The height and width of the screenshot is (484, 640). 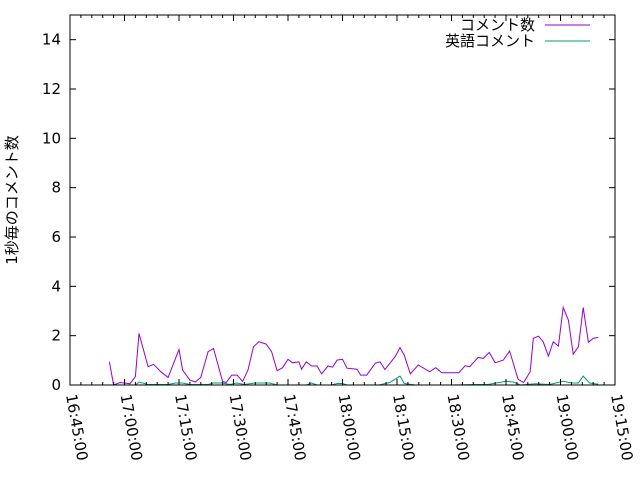 What do you see at coordinates (185, 427) in the screenshot?
I see `x-tick-label: 17:15:00` at bounding box center [185, 427].